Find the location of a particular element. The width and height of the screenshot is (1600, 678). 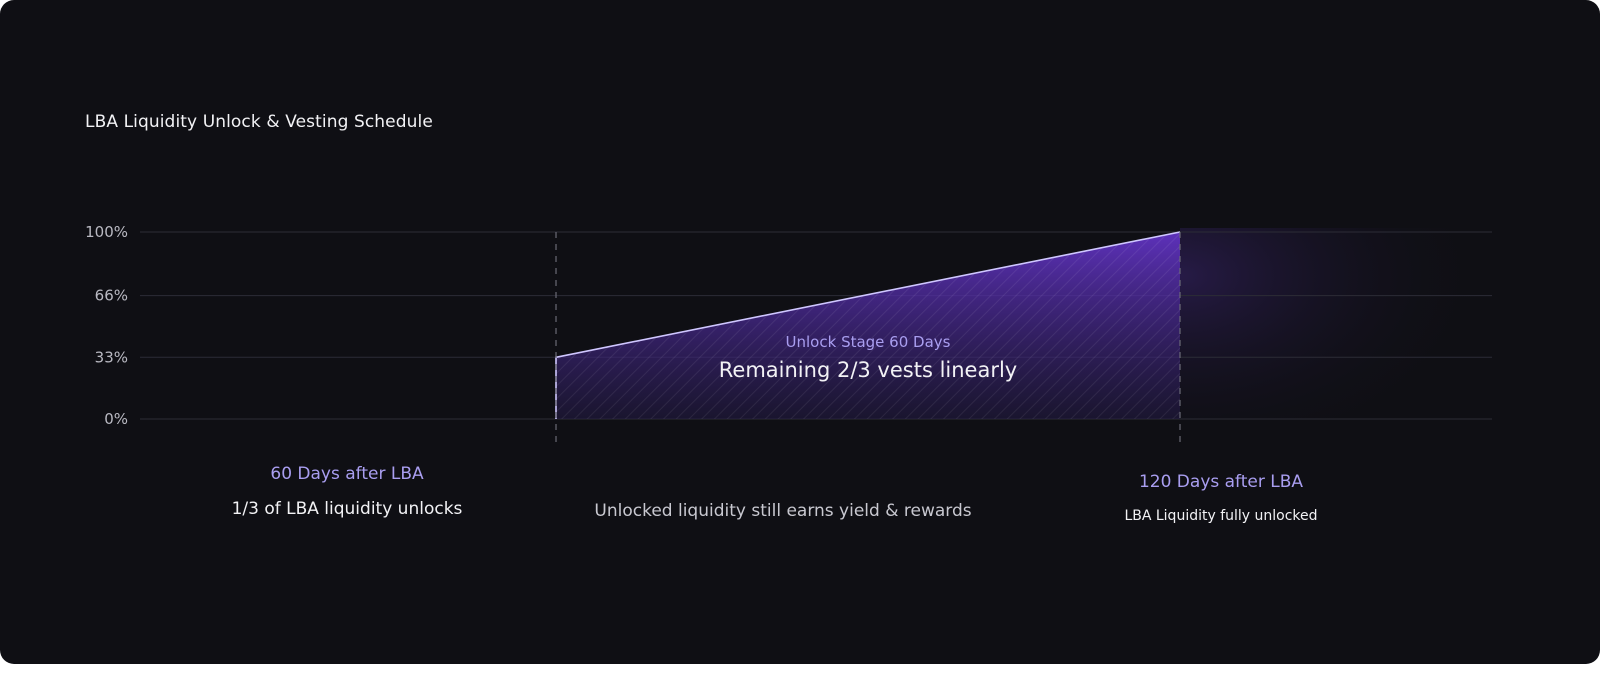

stage-label: Remaining 2/3 vests linearly is located at coordinates (868, 370).